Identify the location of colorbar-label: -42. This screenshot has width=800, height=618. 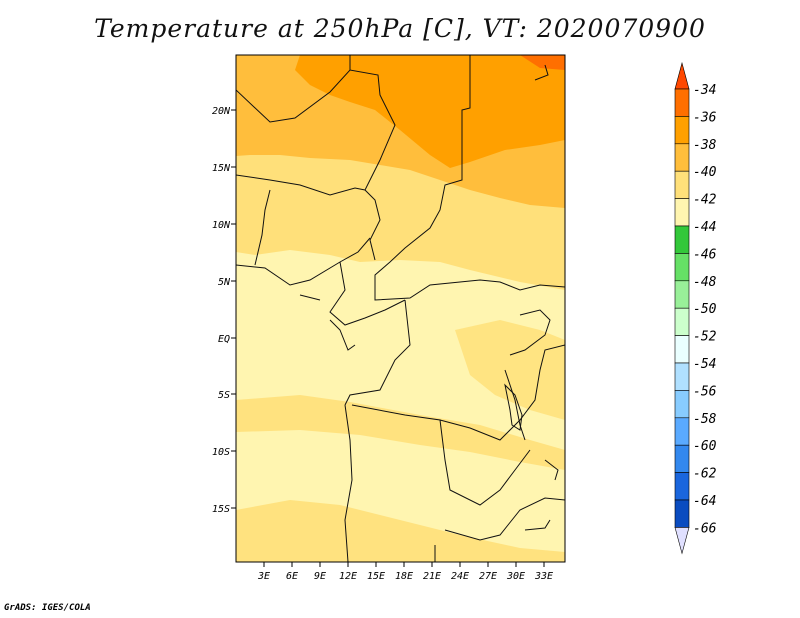
(705, 200).